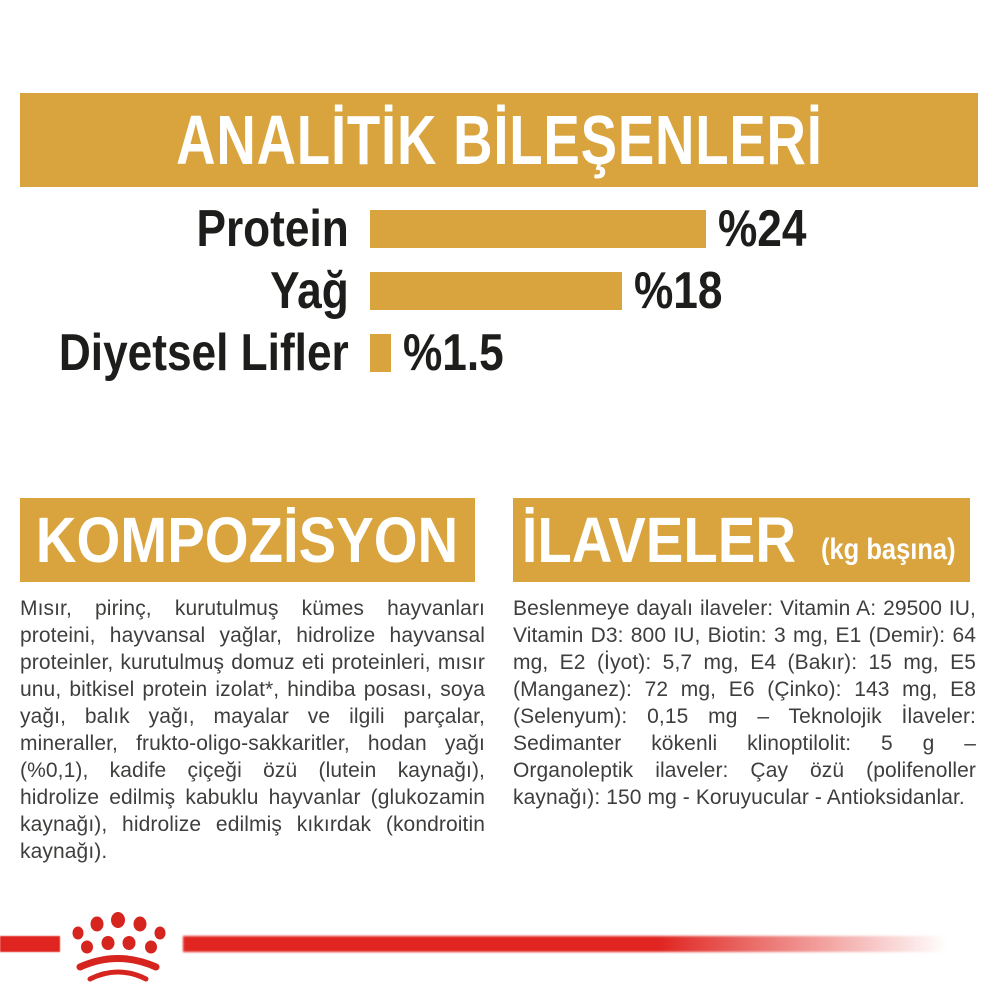  I want to click on additives-banner: İLAVELER (kg başına), so click(741, 540).